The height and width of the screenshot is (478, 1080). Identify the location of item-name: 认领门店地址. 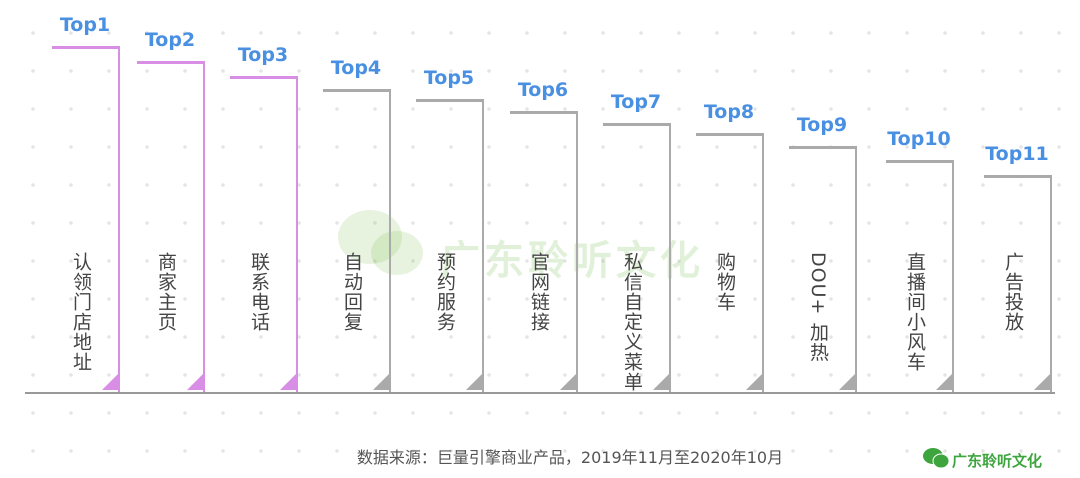
(81, 312).